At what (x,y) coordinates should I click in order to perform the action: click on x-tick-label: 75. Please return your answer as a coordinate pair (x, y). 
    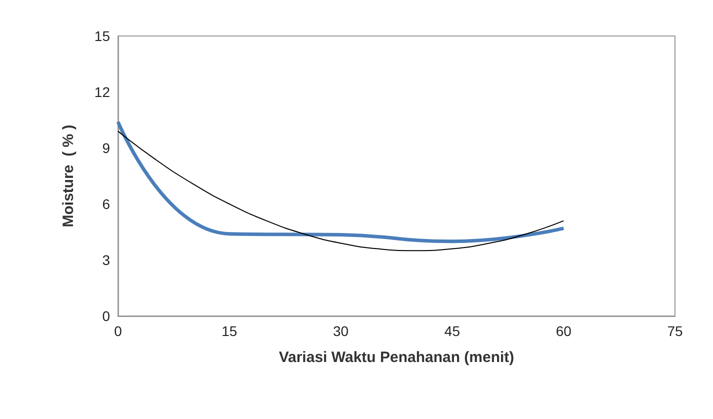
    Looking at the image, I should click on (675, 331).